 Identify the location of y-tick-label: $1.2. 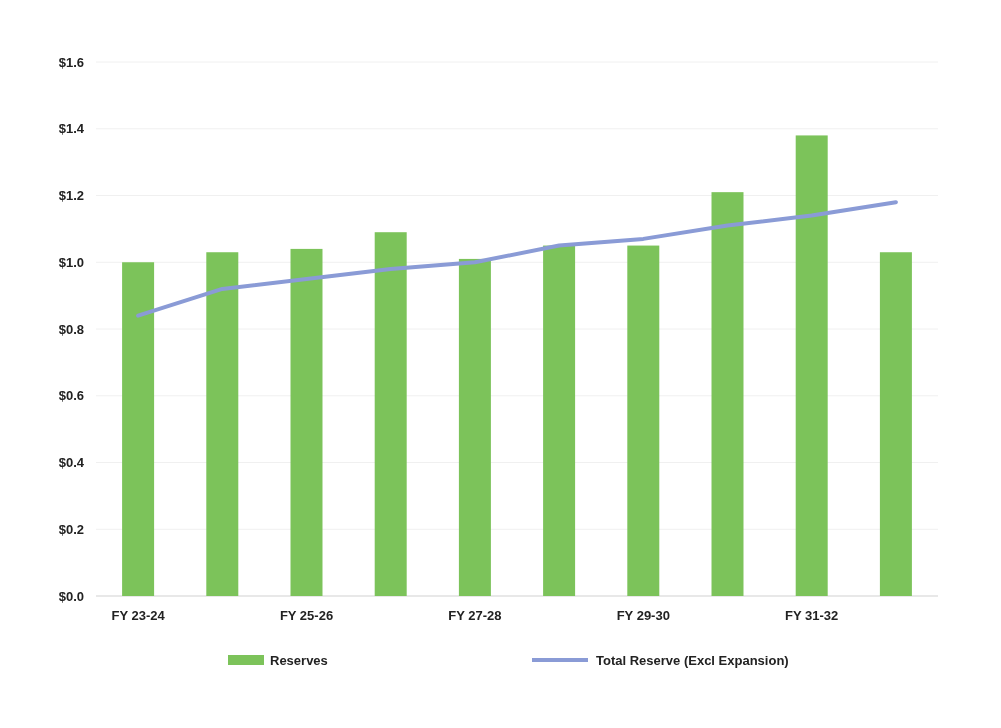
(71, 196).